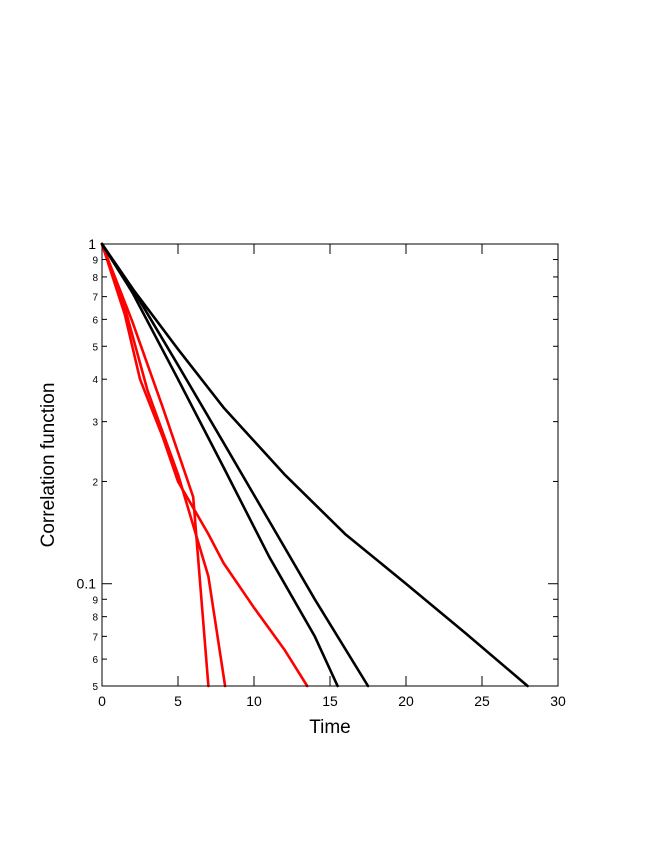  What do you see at coordinates (558, 701) in the screenshot?
I see `x-tick-label: 30` at bounding box center [558, 701].